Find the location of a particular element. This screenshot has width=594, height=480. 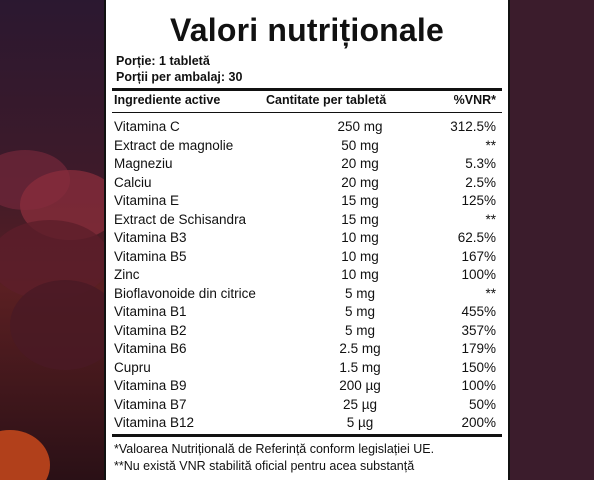

nutrient-name: Vitamina B7 is located at coordinates (150, 404).